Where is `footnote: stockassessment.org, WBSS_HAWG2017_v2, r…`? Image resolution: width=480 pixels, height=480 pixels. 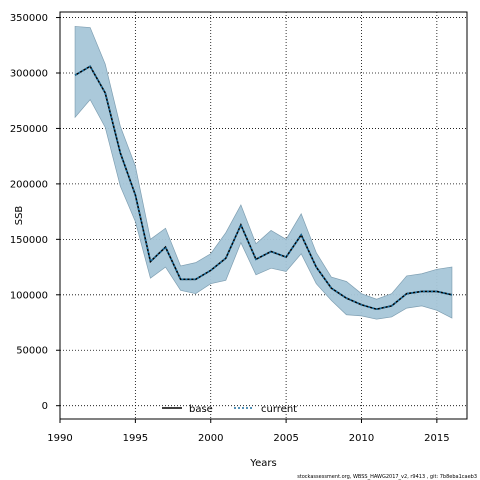 footnote: stockassessment.org, WBSS_HAWG2017_v2, r… is located at coordinates (387, 477).